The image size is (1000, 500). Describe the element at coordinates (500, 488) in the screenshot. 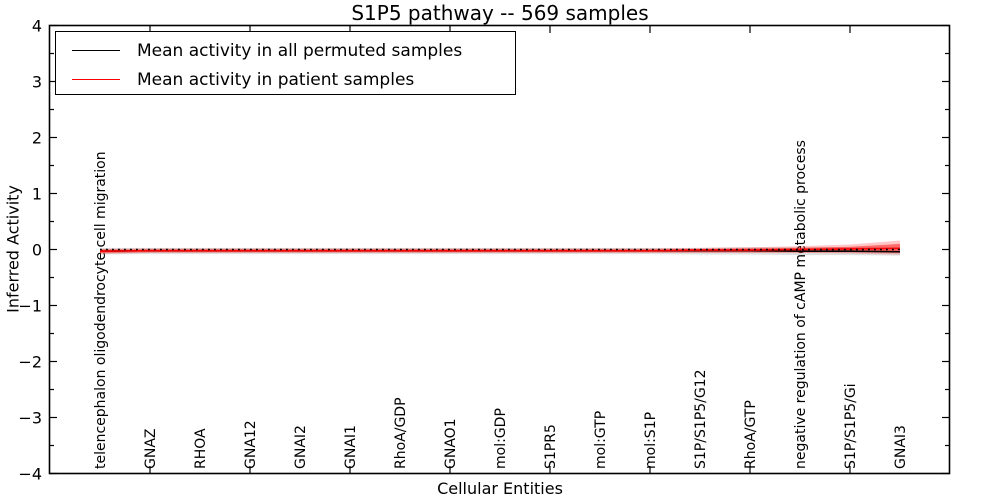

I see `x-axis-label: Cellular Entities` at that location.